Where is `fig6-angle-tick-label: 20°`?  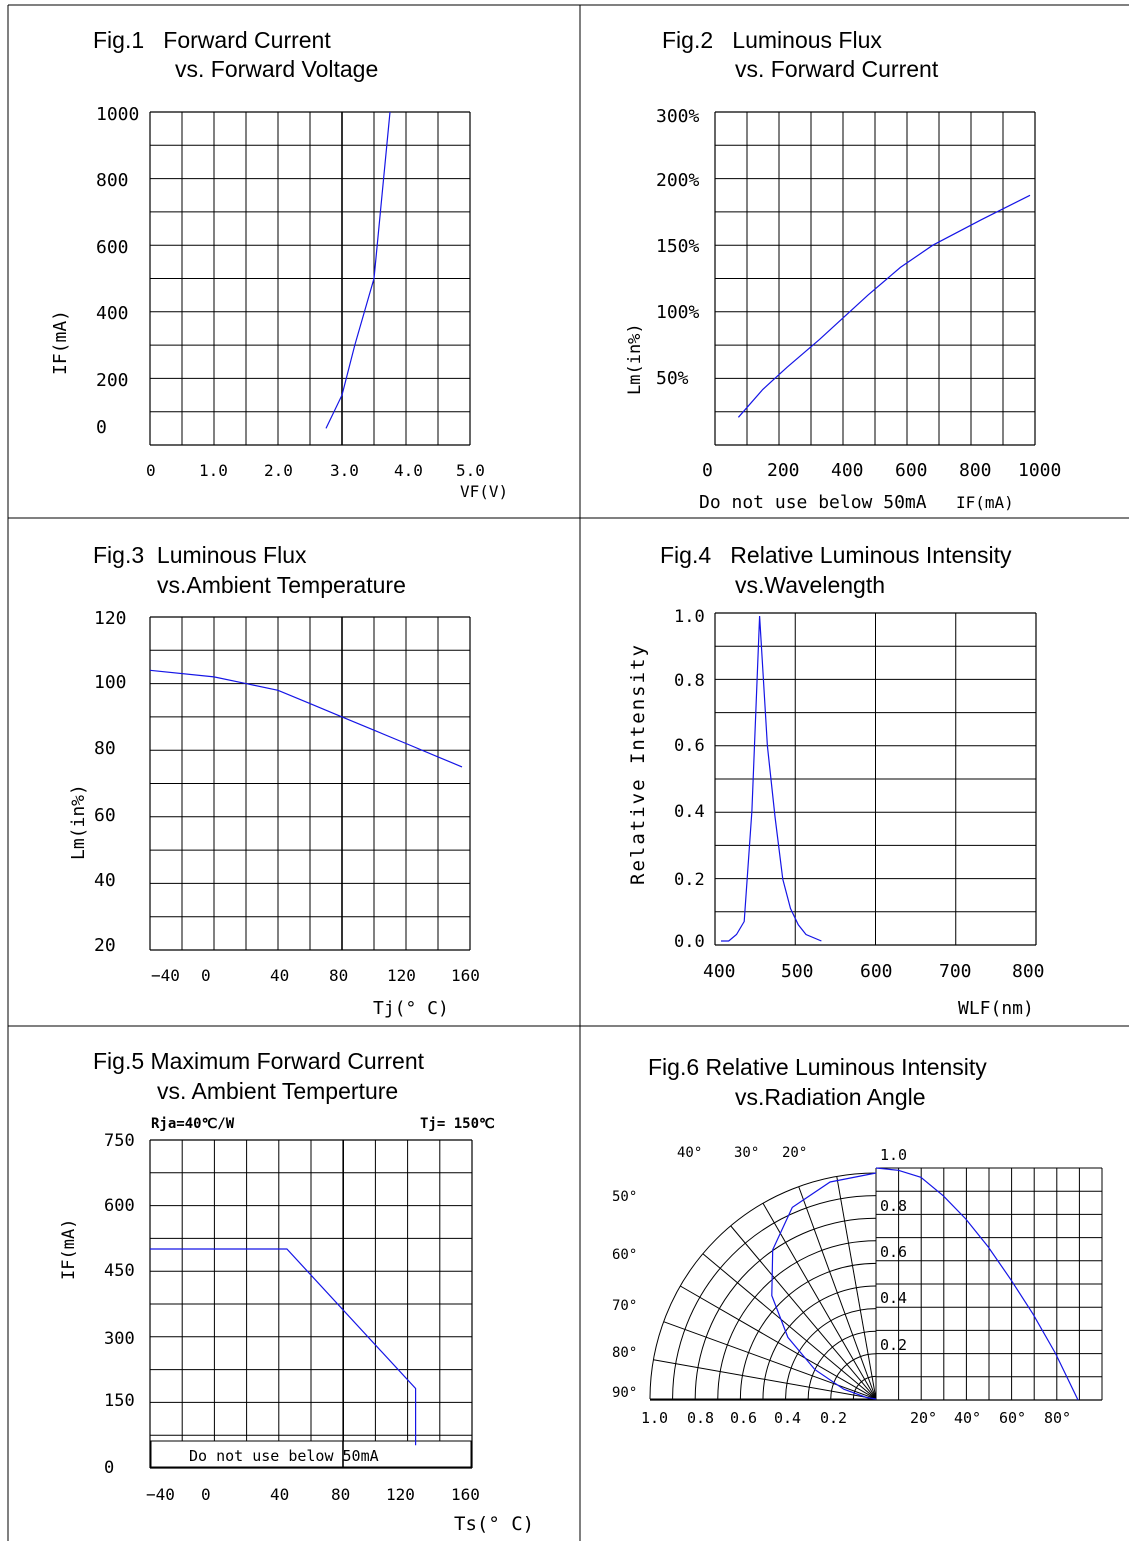
fig6-angle-tick-label: 20° is located at coordinates (923, 1418).